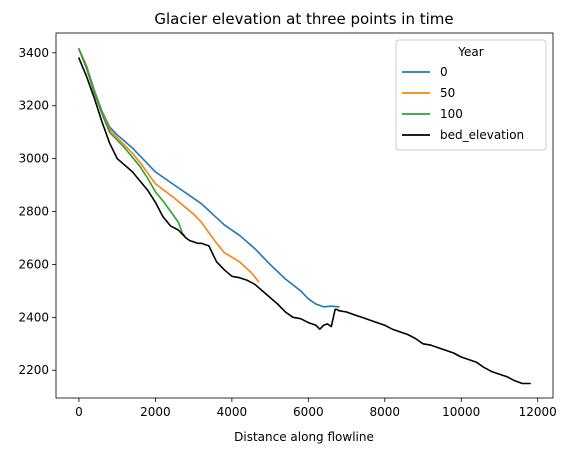 Image resolution: width=568 pixels, height=455 pixels. Describe the element at coordinates (232, 412) in the screenshot. I see `x-tick-label: 4000` at that location.